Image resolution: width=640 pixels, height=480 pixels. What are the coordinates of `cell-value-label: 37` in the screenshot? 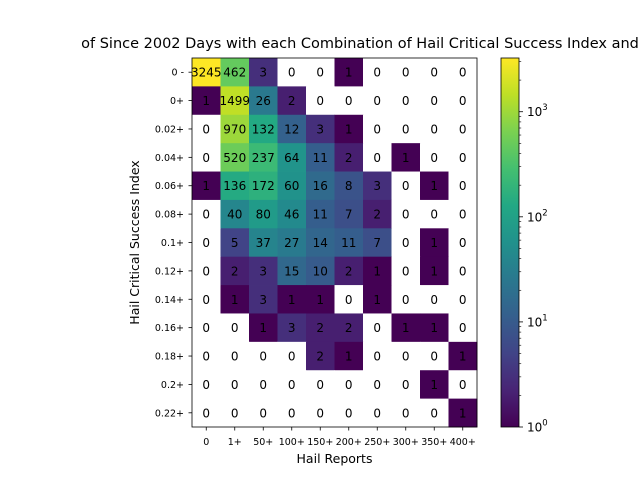 It's located at (263, 243).